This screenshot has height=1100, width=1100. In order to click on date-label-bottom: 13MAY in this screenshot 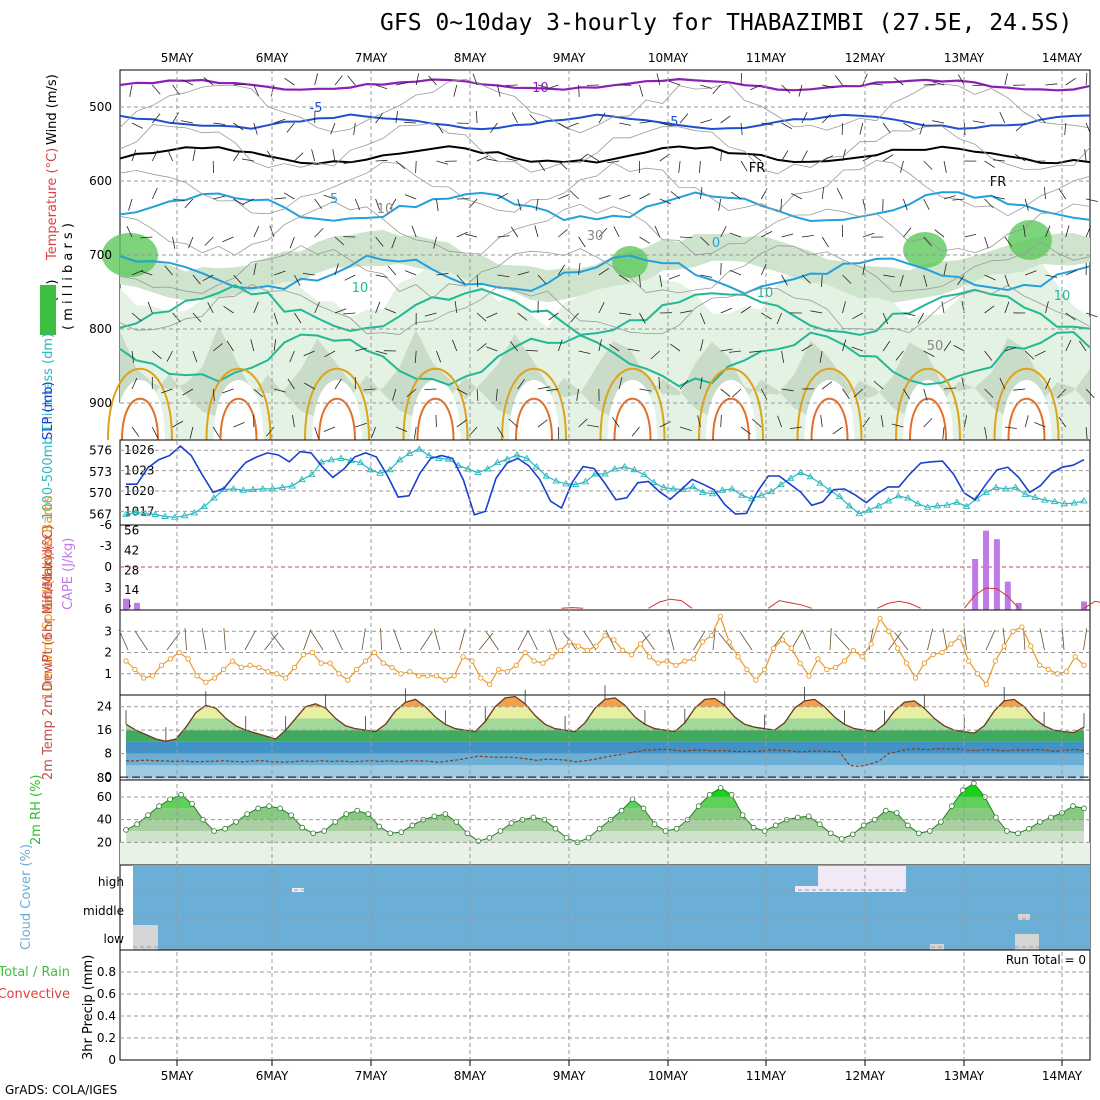, I will do `click(964, 1076)`.